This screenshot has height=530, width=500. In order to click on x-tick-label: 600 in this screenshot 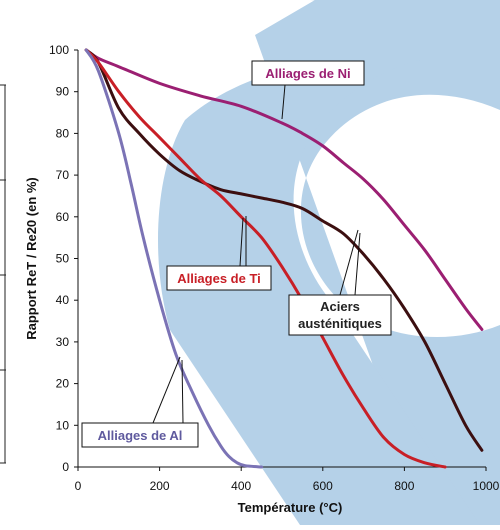, I will do `click(323, 486)`.